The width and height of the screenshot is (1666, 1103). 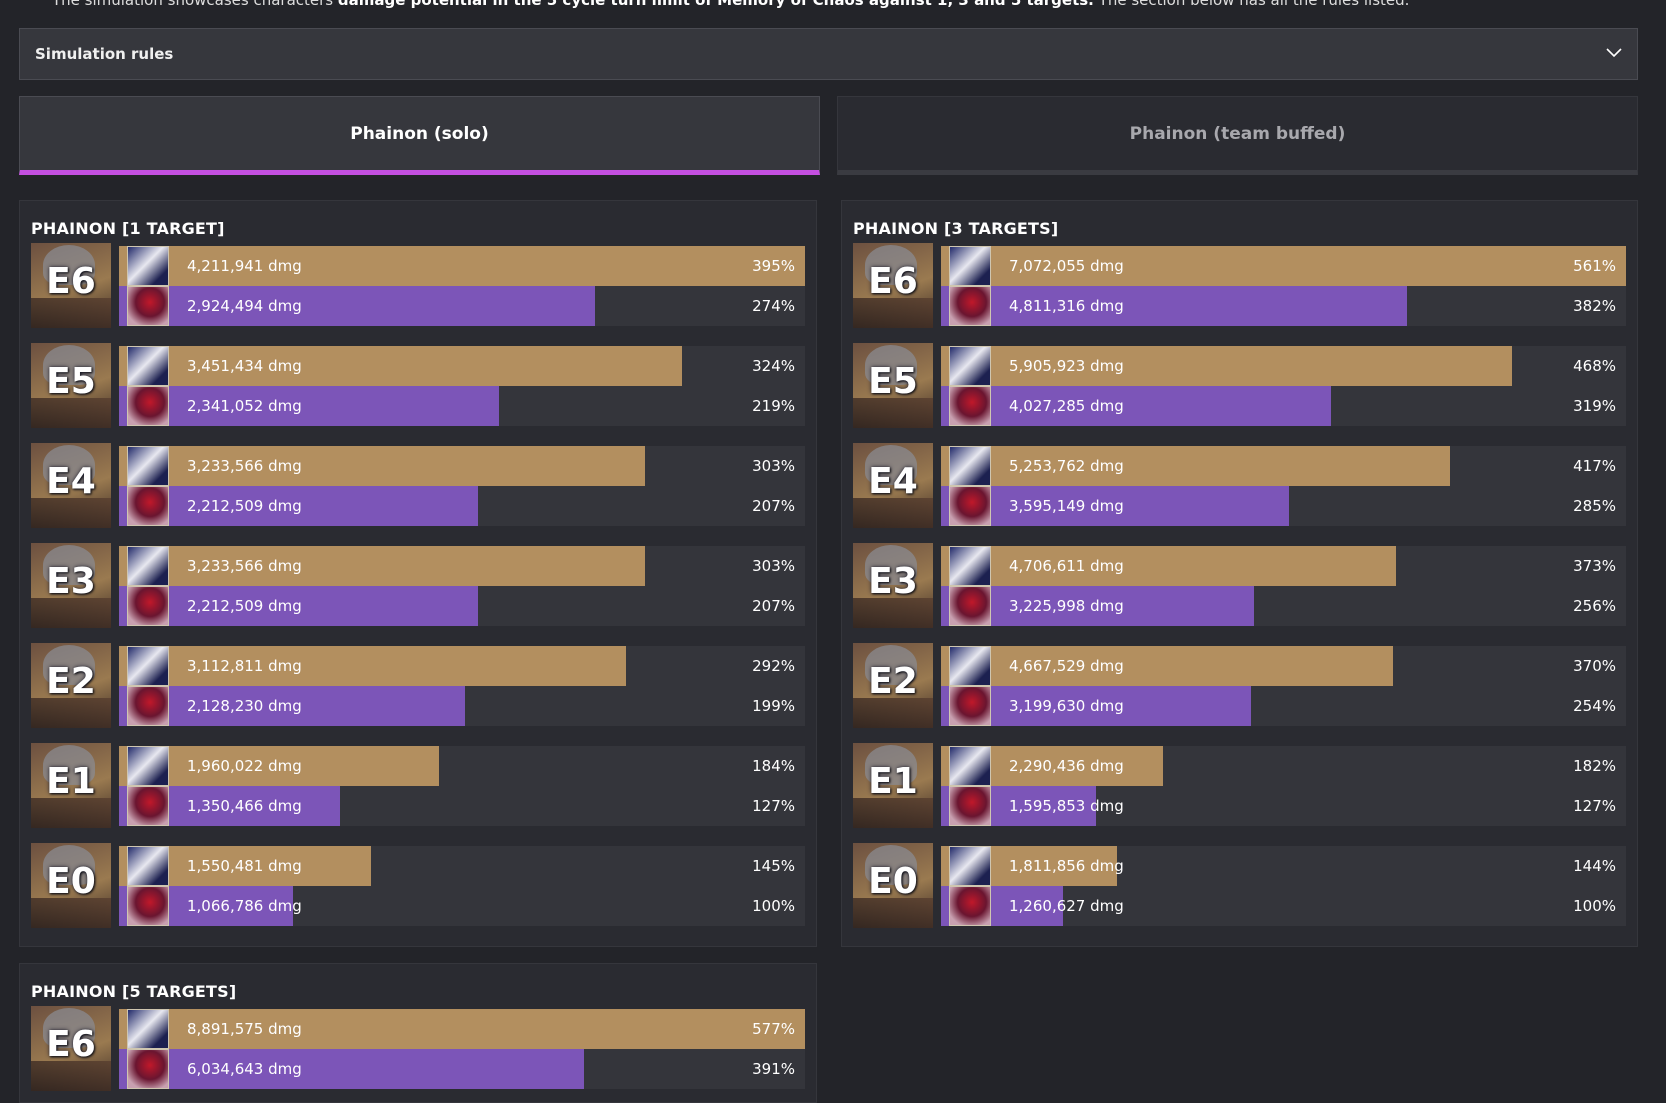 I want to click on panel-title: PHAINON [5 TARGETS], so click(x=134, y=991).